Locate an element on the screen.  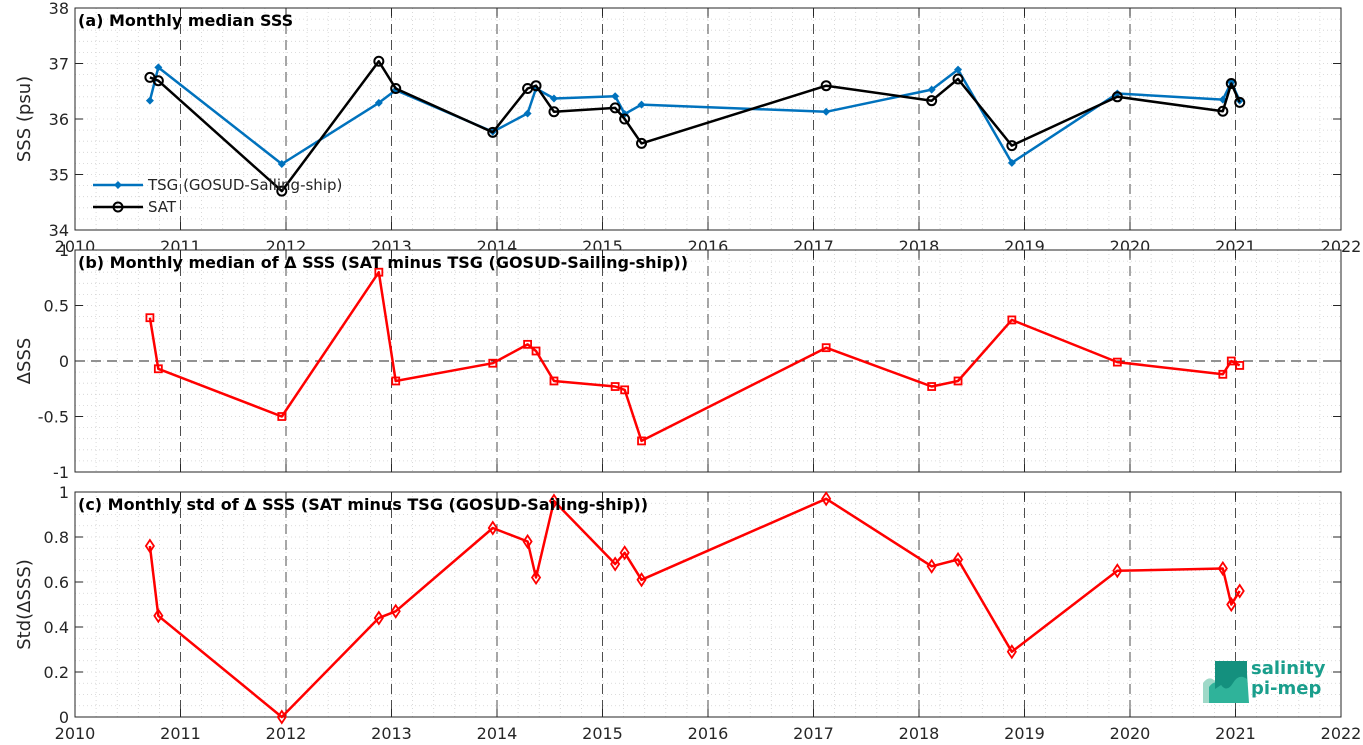
legend-marker is located at coordinates (118, 185).